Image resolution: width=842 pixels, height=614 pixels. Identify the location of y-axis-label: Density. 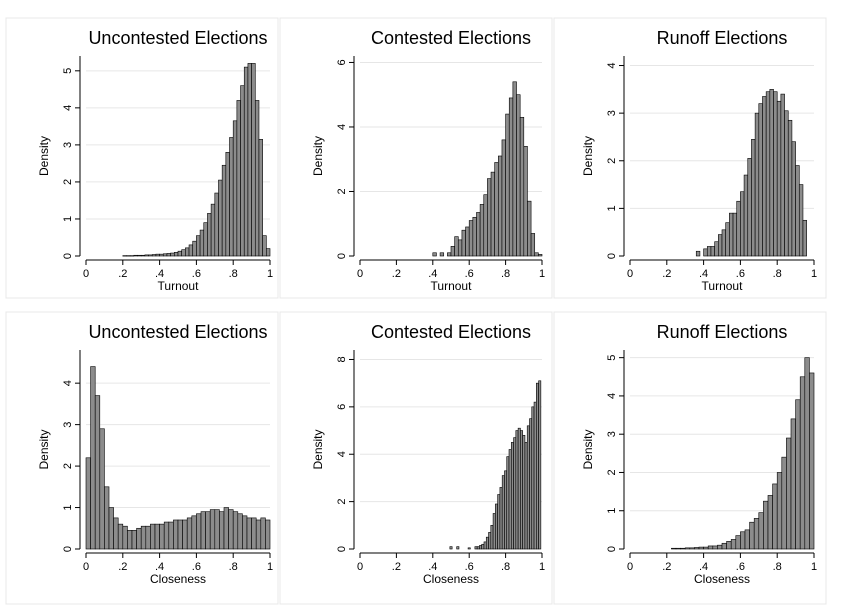
(44, 449).